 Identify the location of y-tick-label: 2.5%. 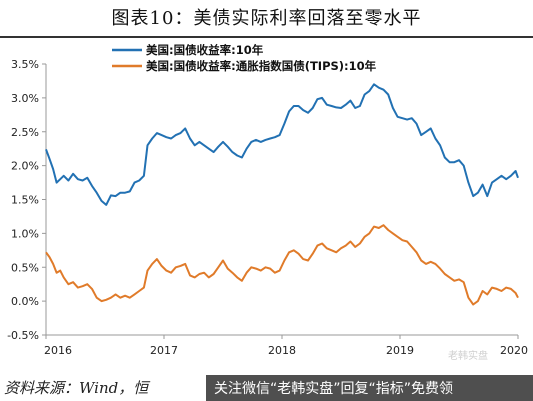
(25, 132).